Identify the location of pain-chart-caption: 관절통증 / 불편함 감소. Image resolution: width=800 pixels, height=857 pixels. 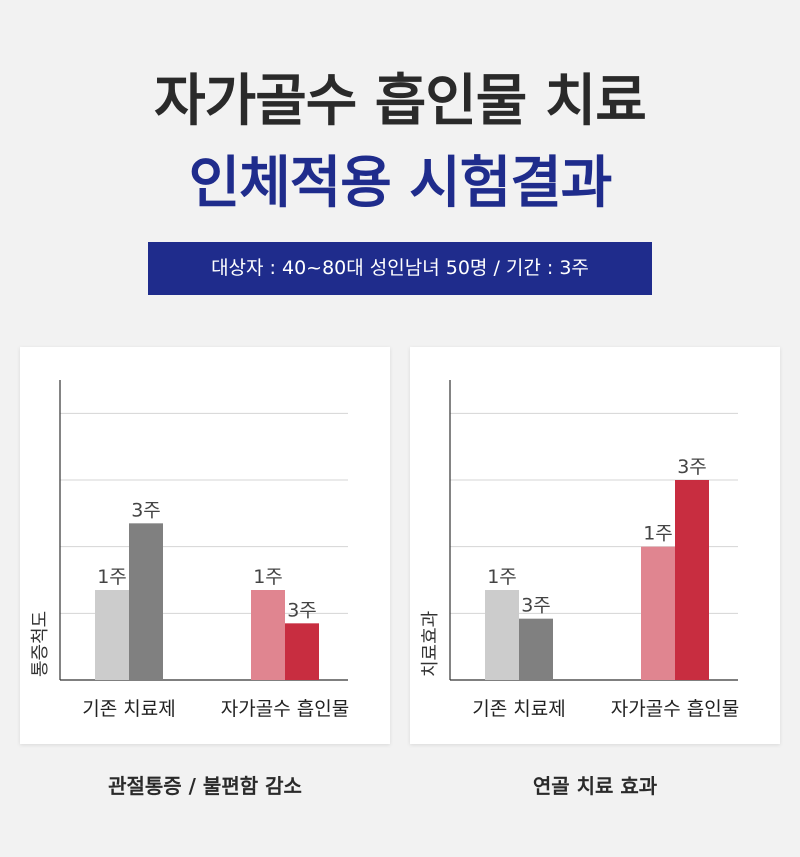
(205, 786).